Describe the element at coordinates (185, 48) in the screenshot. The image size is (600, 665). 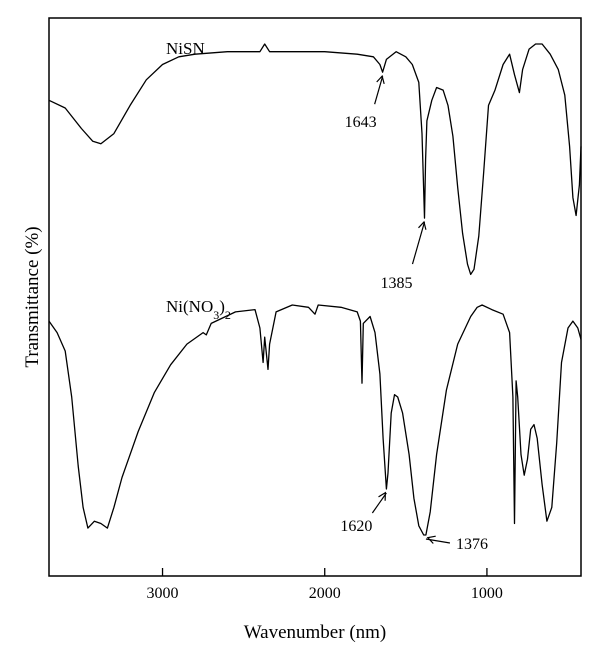
I see `series-label-nisn: NiSN` at that location.